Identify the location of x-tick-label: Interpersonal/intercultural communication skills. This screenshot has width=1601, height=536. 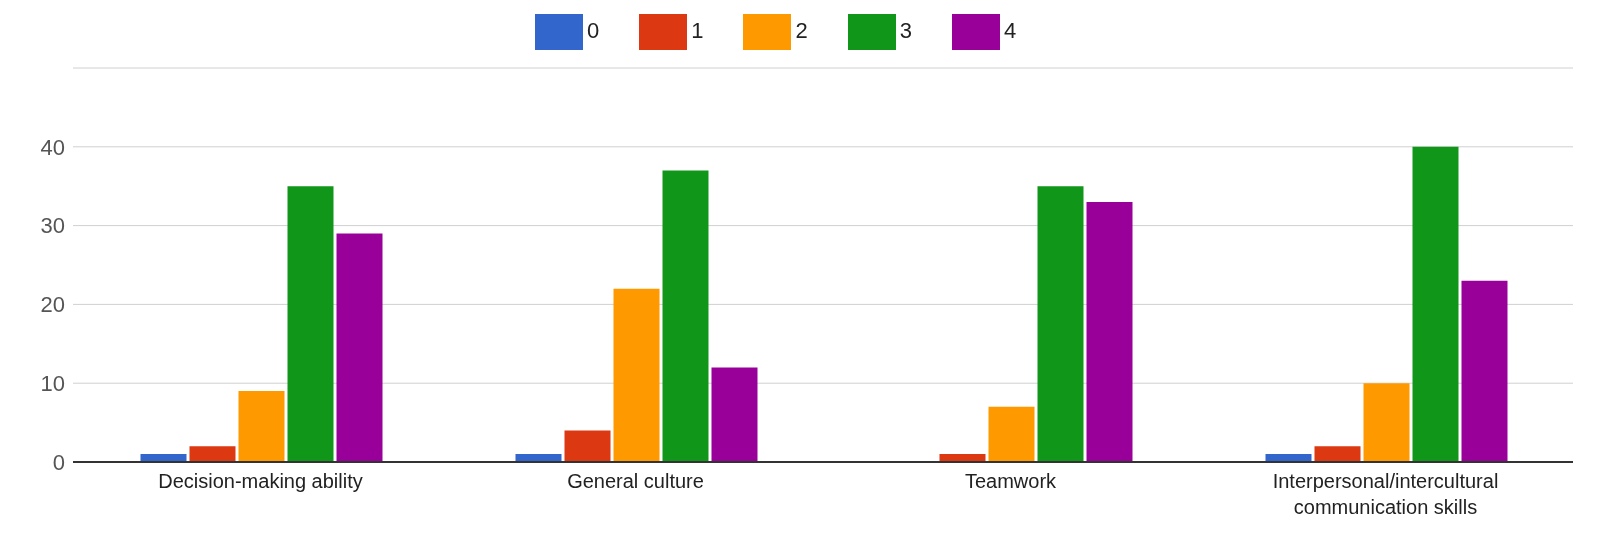
(1385, 494).